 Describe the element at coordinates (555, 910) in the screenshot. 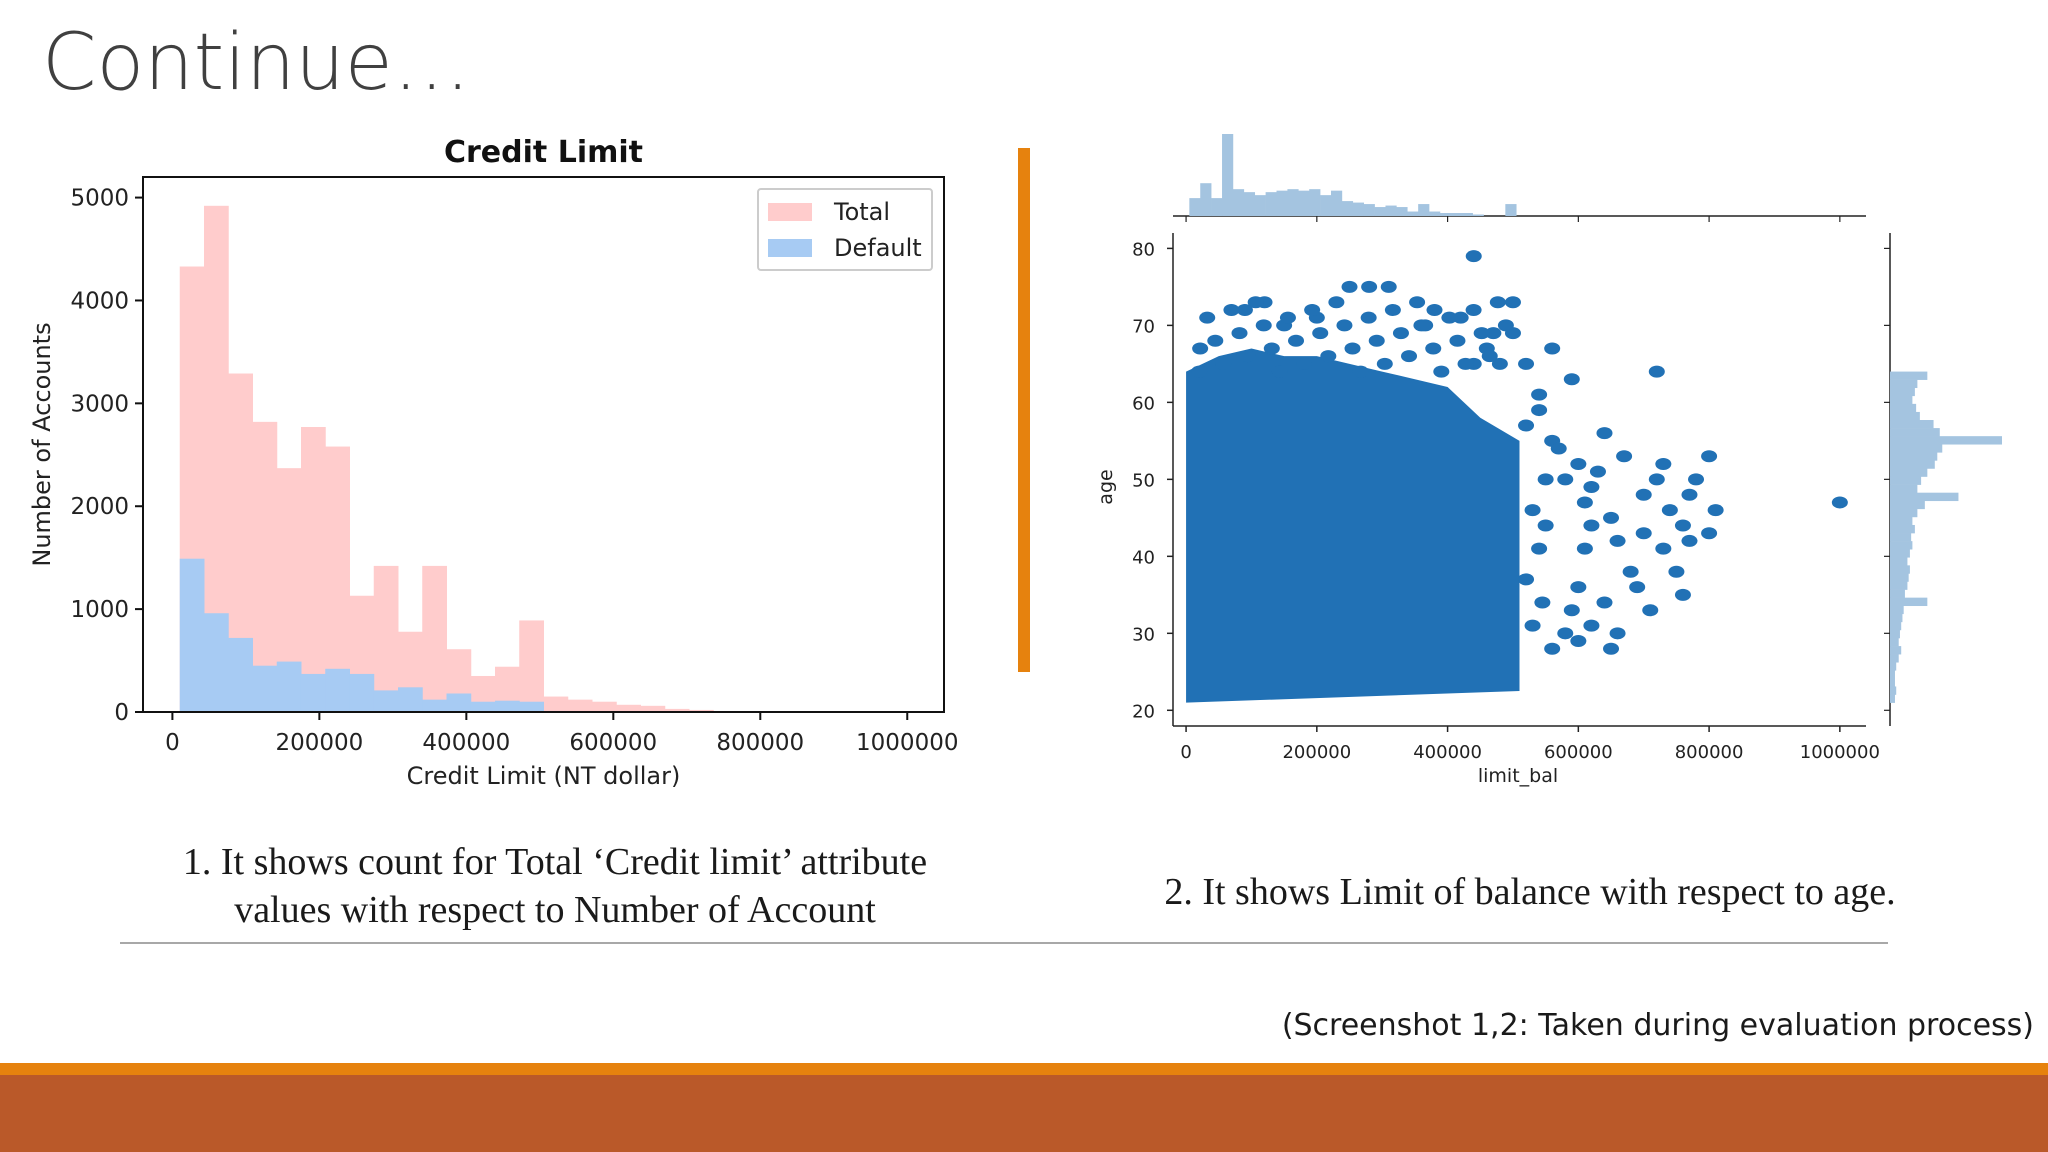

I see `caption-left-line2: values with respect to Number of Account` at that location.